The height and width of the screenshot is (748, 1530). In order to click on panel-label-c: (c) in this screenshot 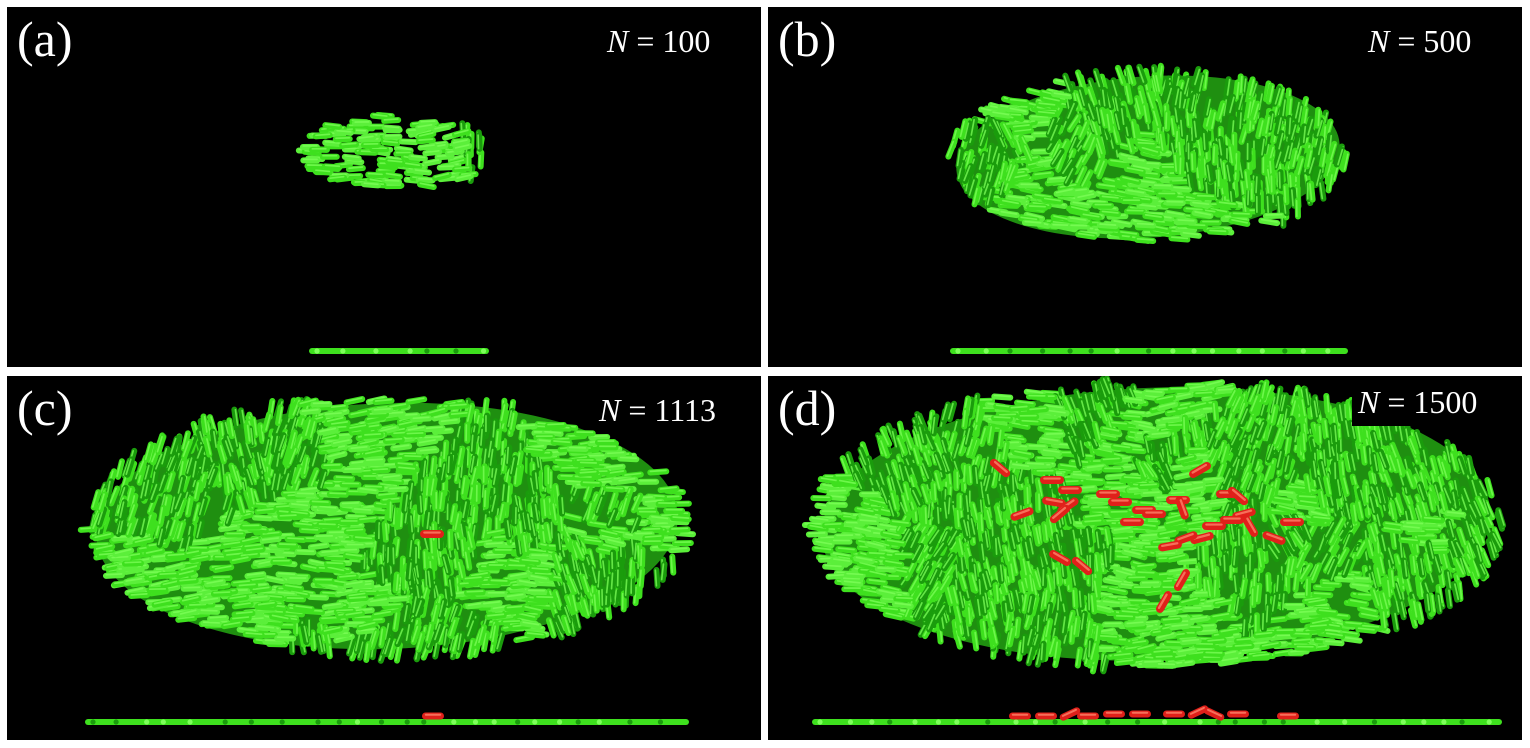, I will do `click(45, 408)`.